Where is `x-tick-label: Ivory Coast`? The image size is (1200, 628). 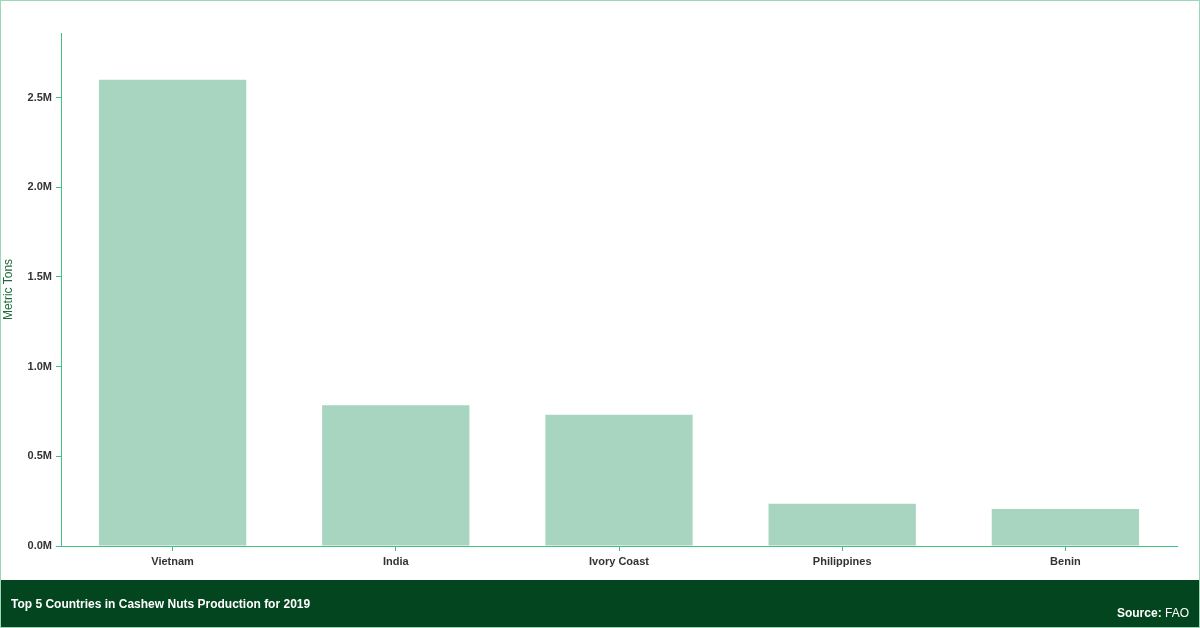
x-tick-label: Ivory Coast is located at coordinates (619, 560).